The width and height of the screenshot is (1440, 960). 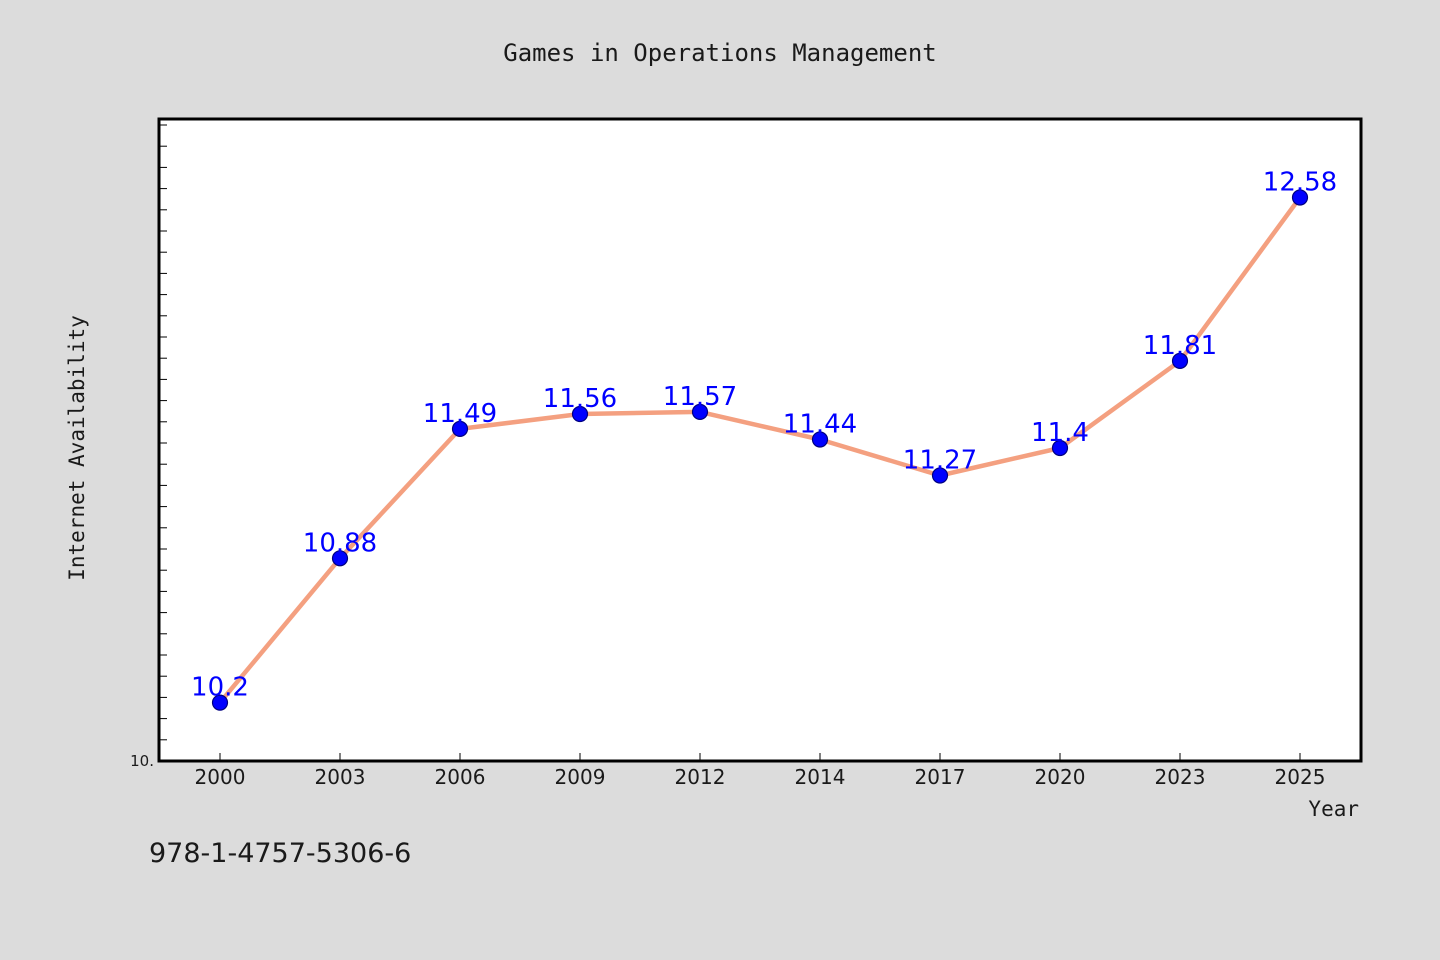 I want to click on y-axis-label: Internet Availability, so click(x=77, y=448).